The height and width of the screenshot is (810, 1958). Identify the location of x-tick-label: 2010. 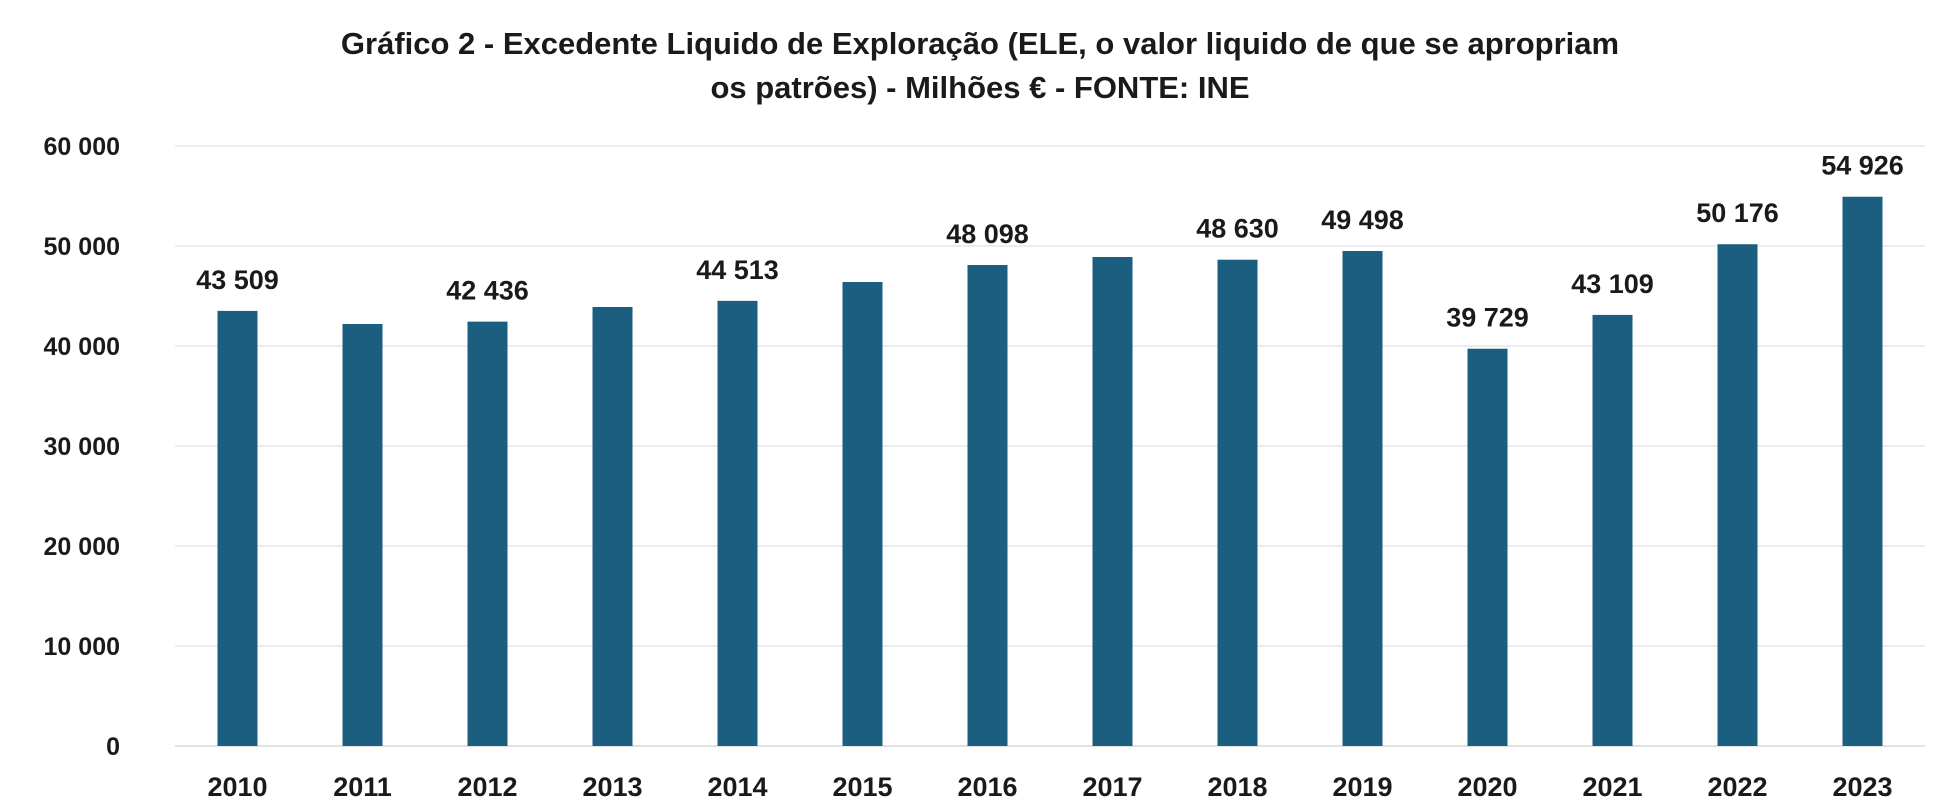
(237, 787).